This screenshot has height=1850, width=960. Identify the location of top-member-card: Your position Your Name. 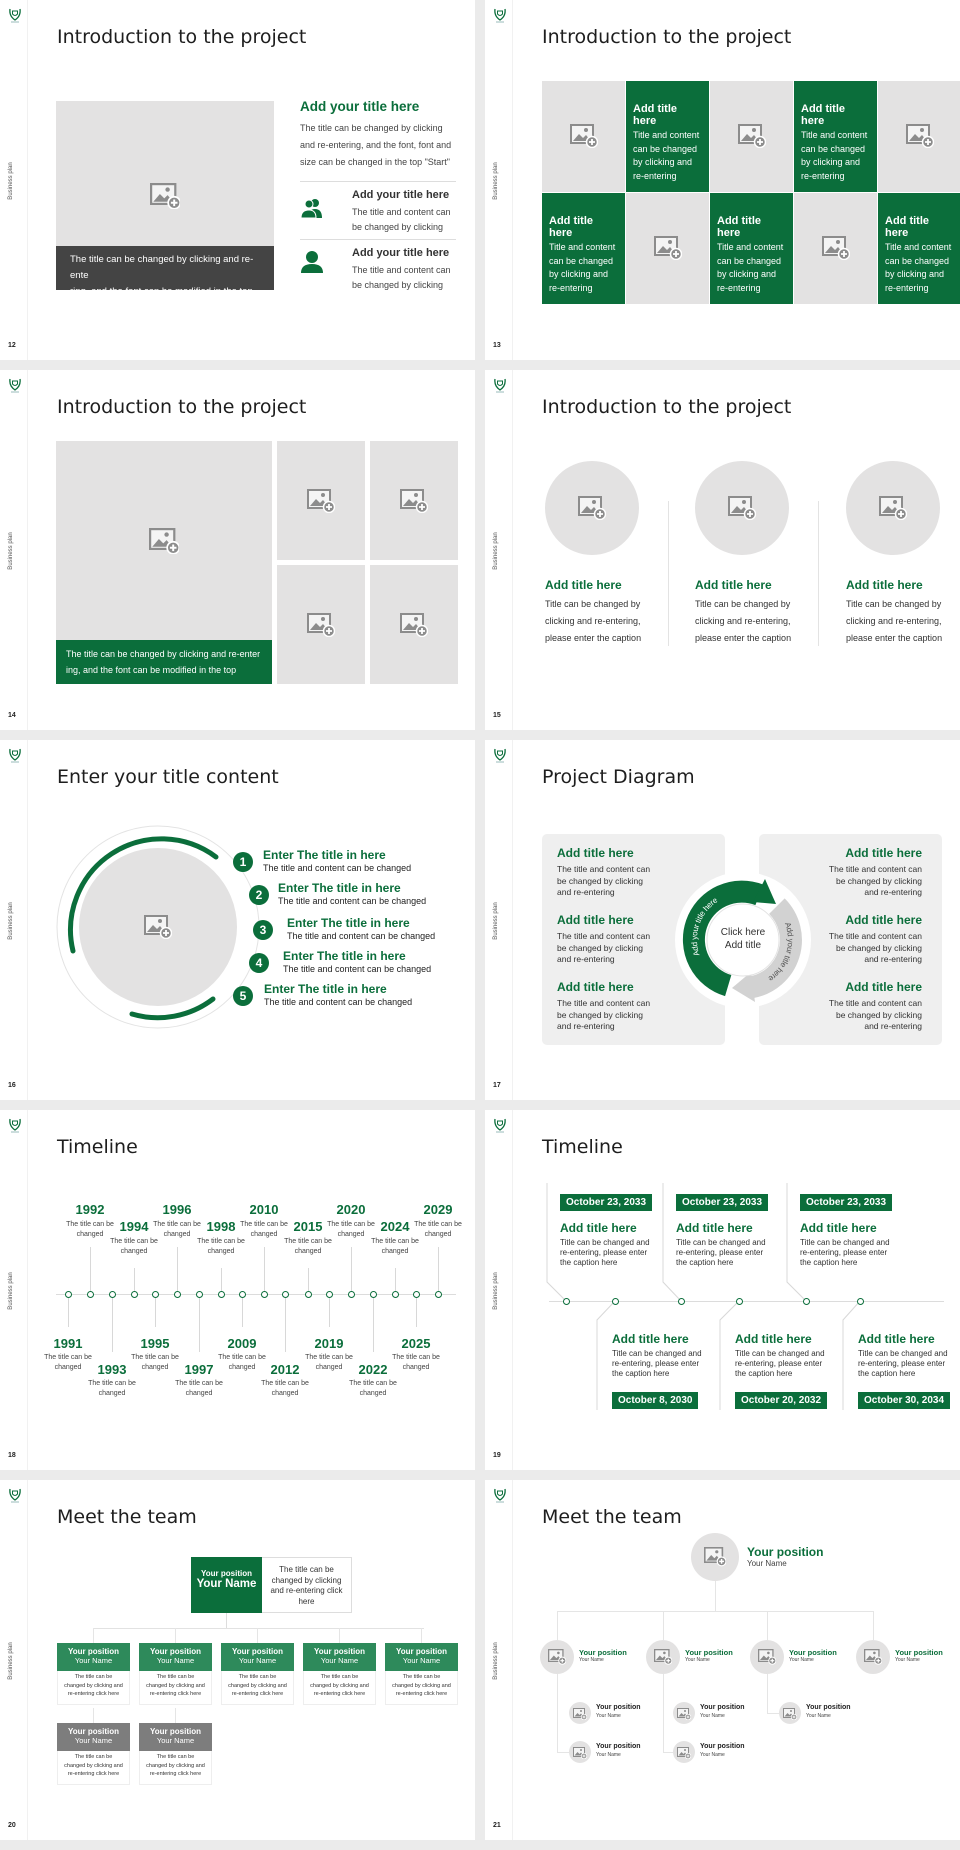
(226, 1585).